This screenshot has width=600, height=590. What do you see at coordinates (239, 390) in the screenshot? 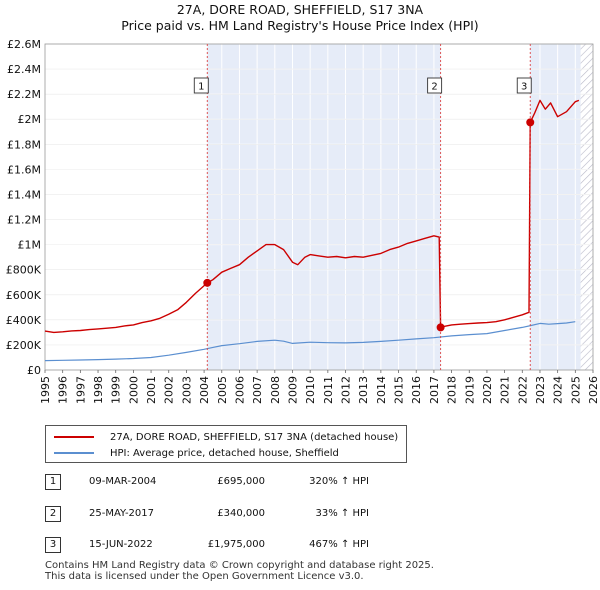
I see `x-tick-label: 2006` at bounding box center [239, 390].